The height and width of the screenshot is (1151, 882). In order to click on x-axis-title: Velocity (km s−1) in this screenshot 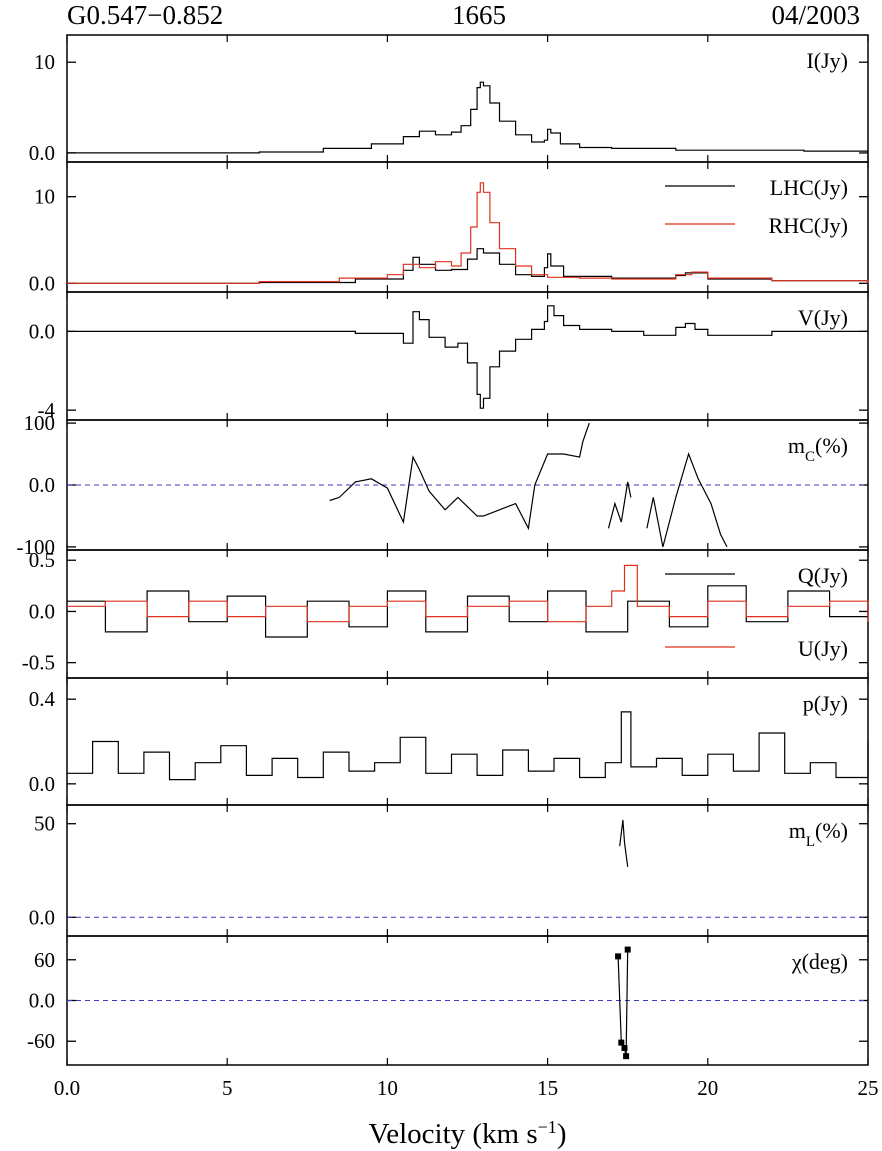, I will do `click(468, 1133)`.